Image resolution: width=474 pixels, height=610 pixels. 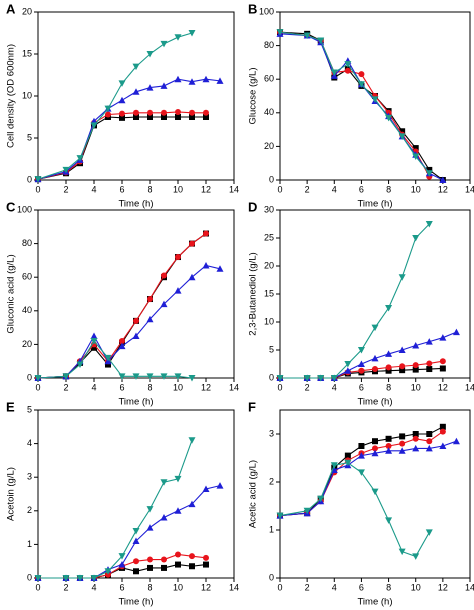 What do you see at coordinates (178, 587) in the screenshot?
I see `x-tick-label: 10` at bounding box center [178, 587].